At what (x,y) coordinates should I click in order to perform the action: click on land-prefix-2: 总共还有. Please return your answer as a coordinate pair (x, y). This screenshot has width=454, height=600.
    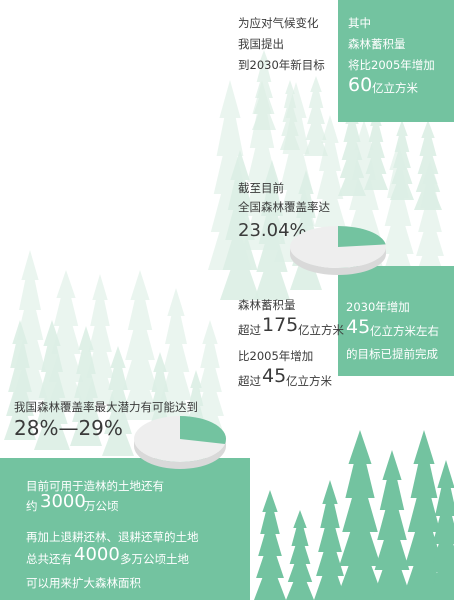
    Looking at the image, I should click on (49, 559).